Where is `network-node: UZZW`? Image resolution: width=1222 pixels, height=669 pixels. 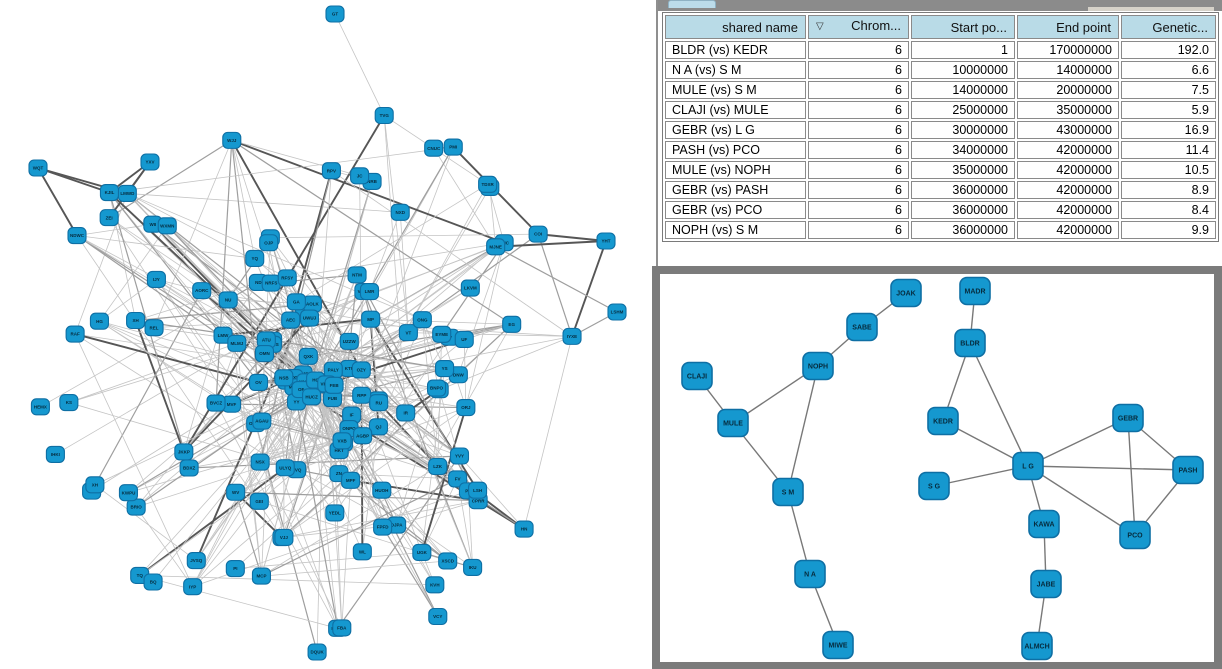 network-node: UZZW is located at coordinates (349, 341).